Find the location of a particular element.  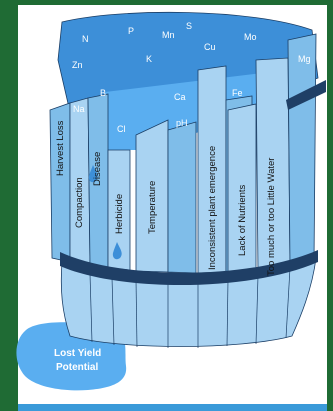

hoop-lower is located at coordinates (189, 268).